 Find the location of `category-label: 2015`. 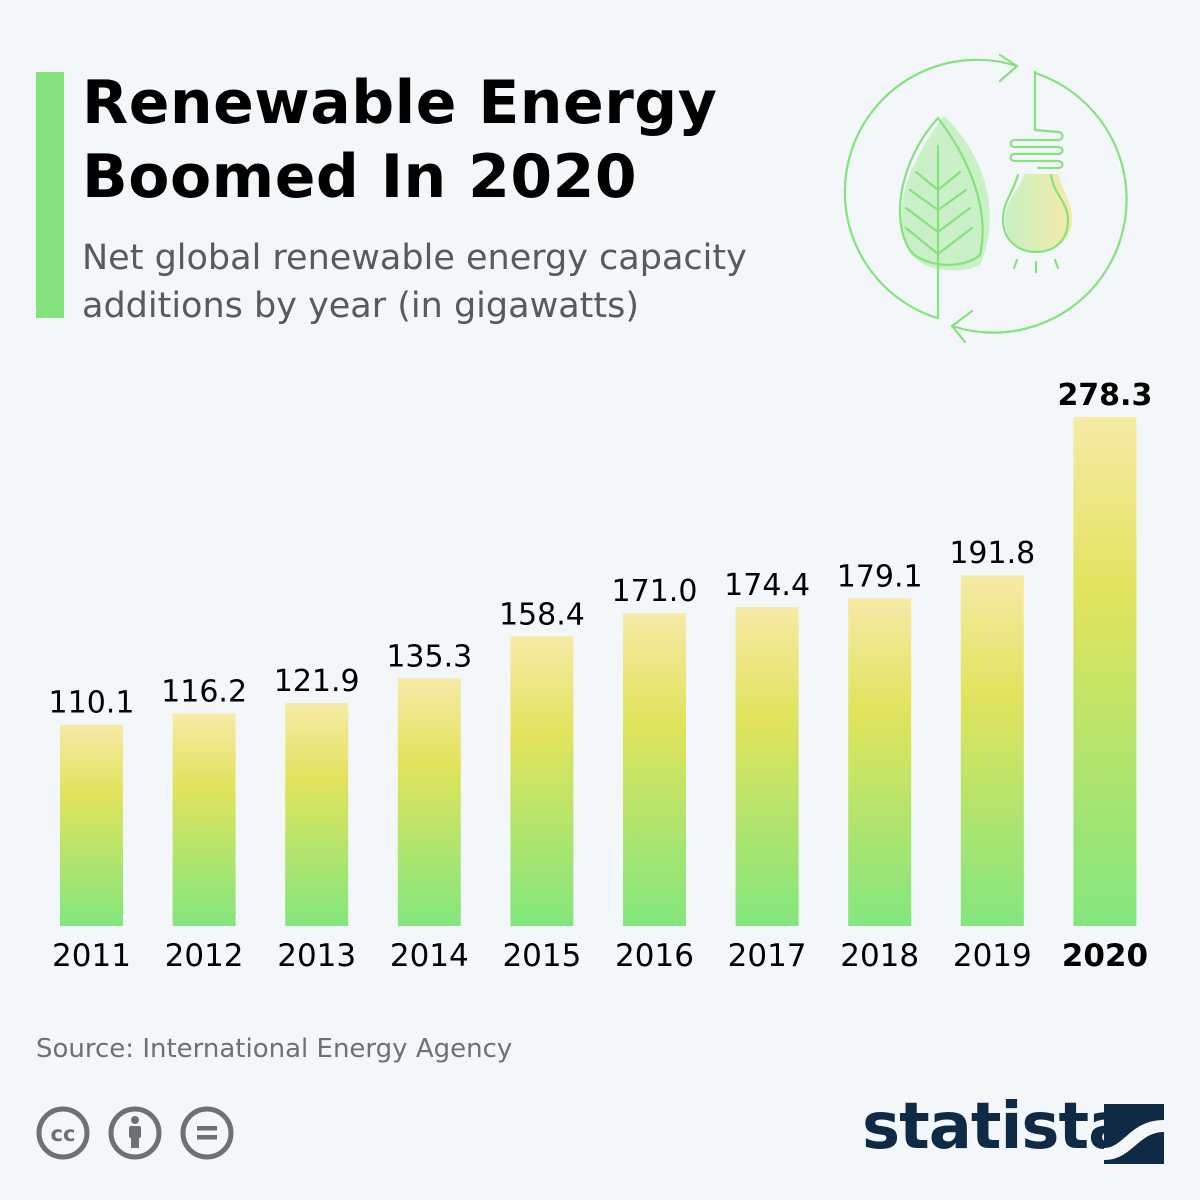

category-label: 2015 is located at coordinates (541, 956).